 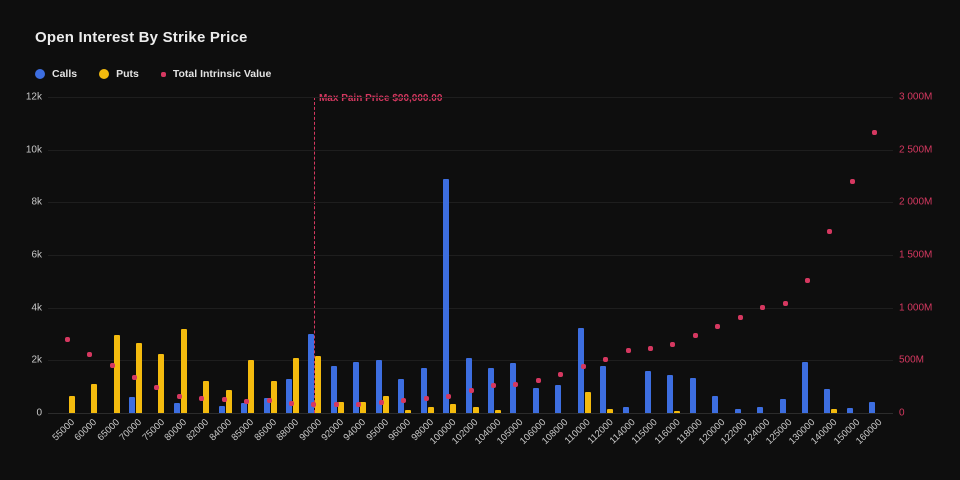 What do you see at coordinates (108, 430) in the screenshot?
I see `x-axis-tick-label: 65000` at bounding box center [108, 430].